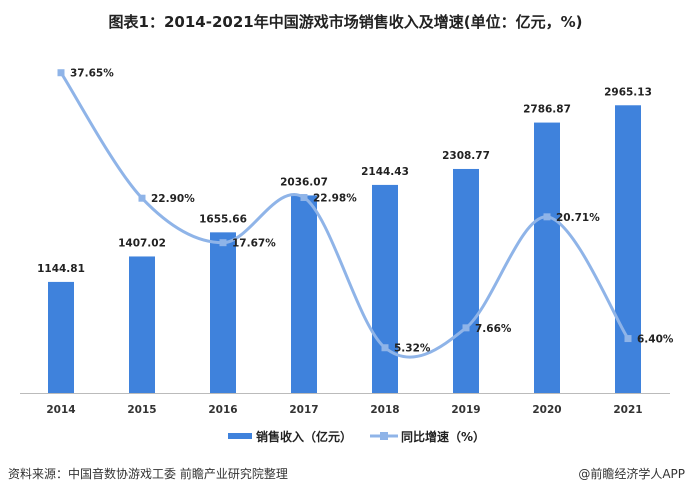  I want to click on growth-marker-2018, so click(385, 348).